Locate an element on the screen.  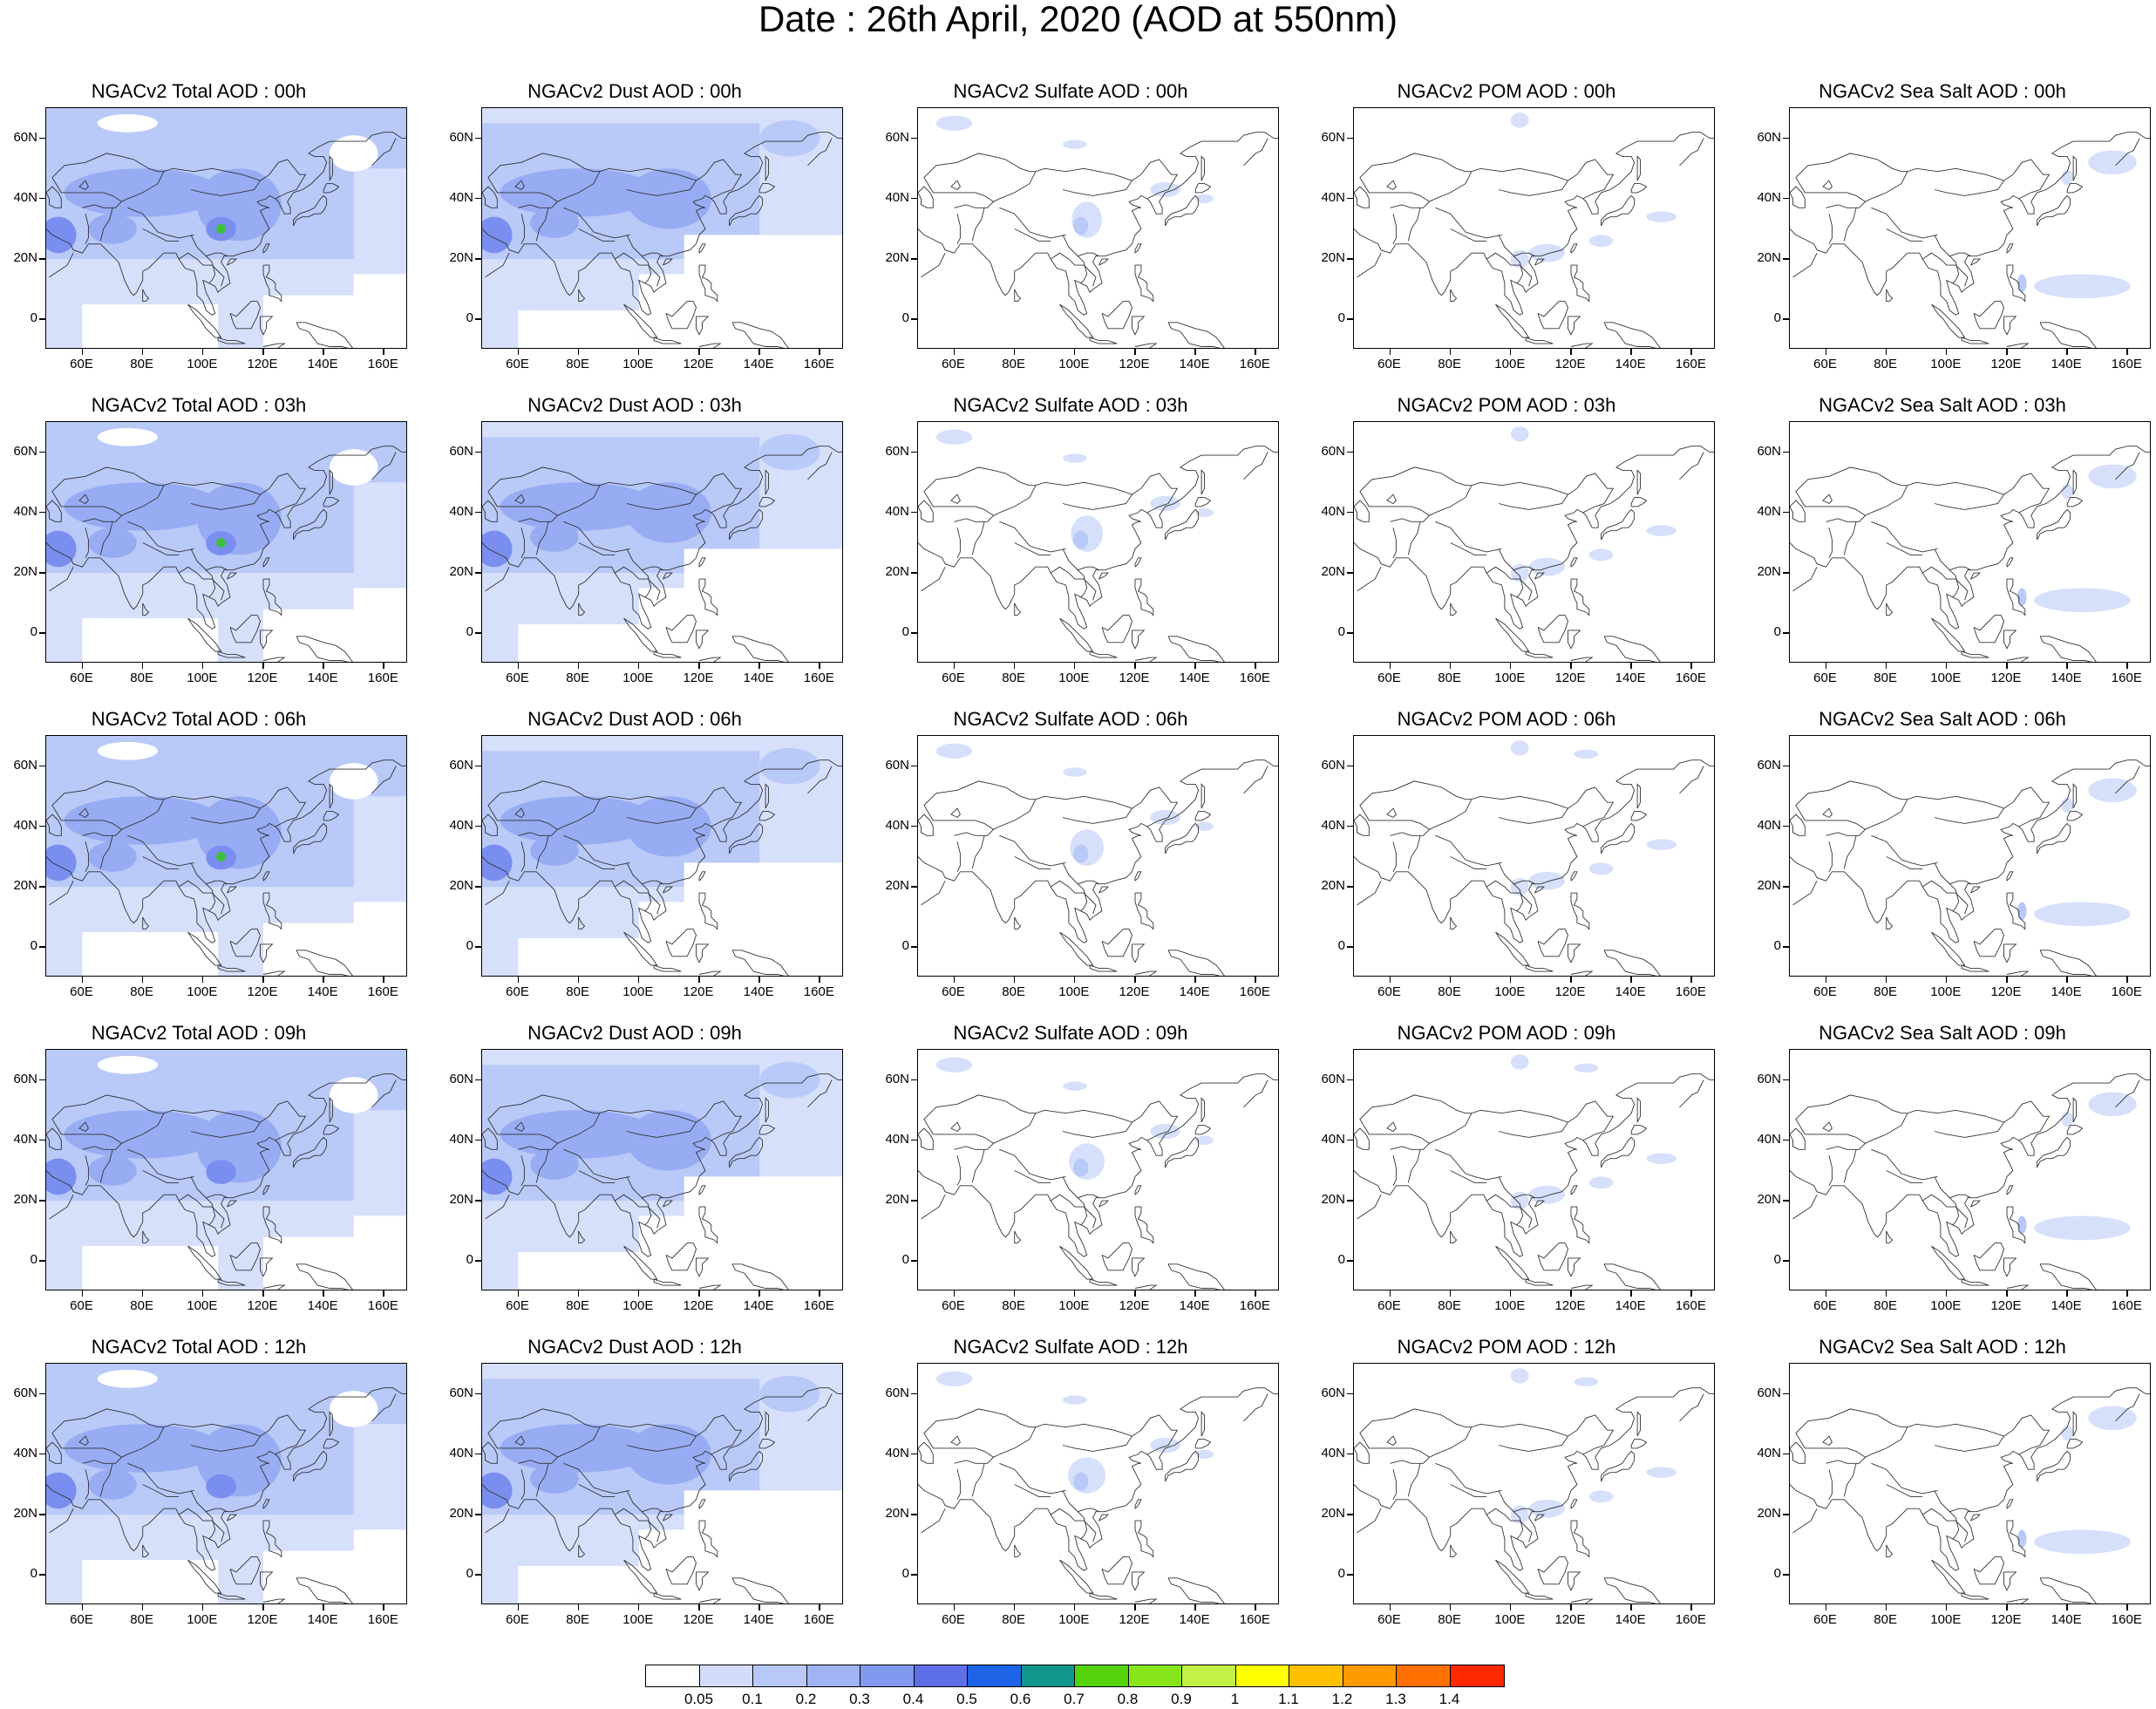
lon-tick-label: 160E is located at coordinates (382, 364).